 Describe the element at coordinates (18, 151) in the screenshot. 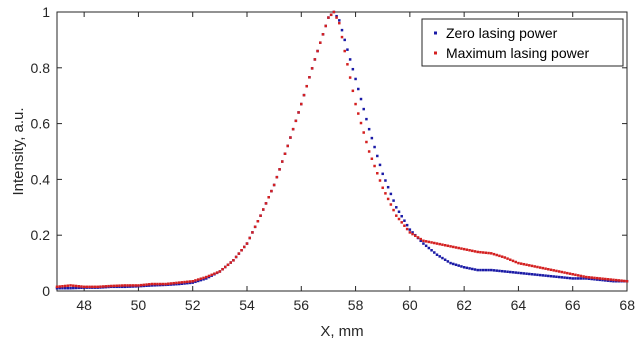

I see `y-axis-label: Intensity, a.u.` at that location.